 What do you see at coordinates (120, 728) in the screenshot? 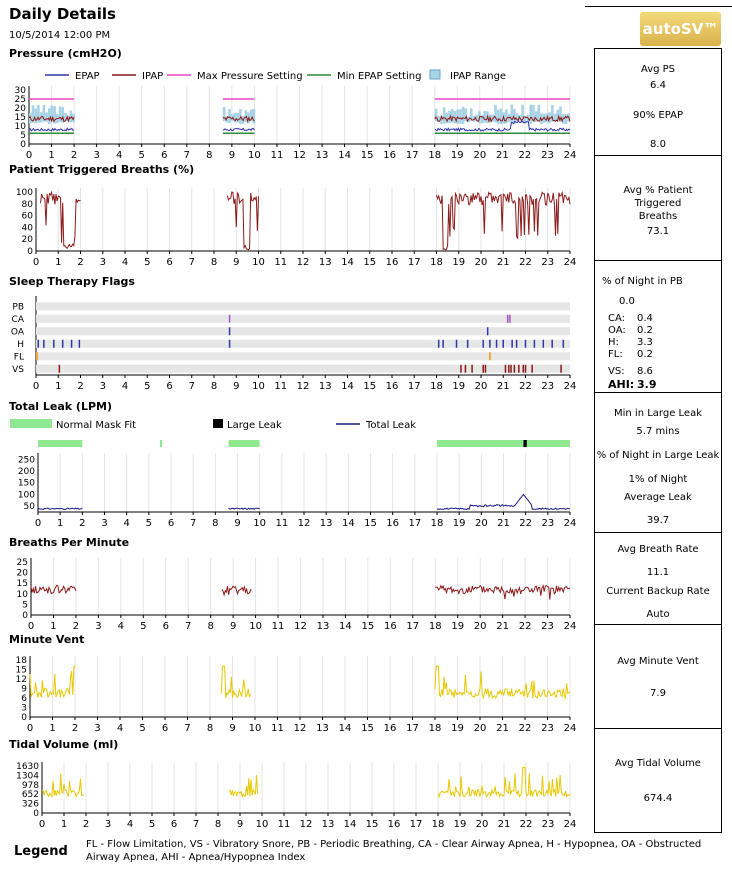
I see `minvent-x-tick-label: 4` at bounding box center [120, 728].